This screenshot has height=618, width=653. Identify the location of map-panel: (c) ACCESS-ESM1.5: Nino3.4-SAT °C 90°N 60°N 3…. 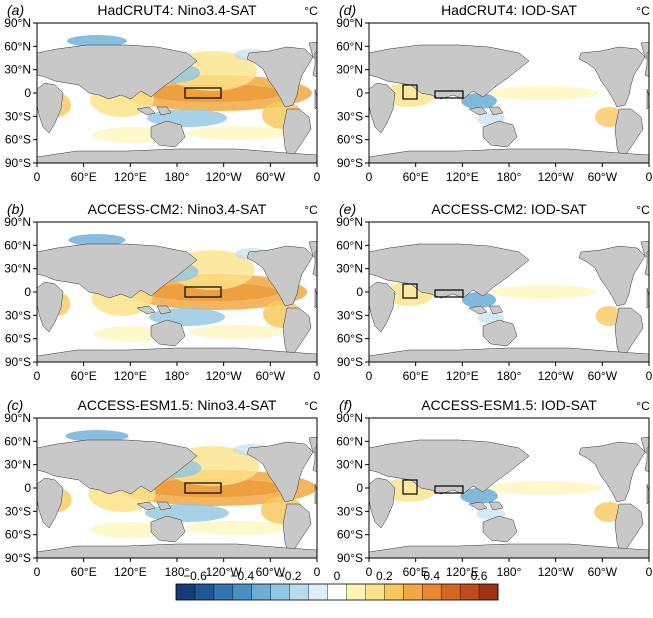
(162, 488).